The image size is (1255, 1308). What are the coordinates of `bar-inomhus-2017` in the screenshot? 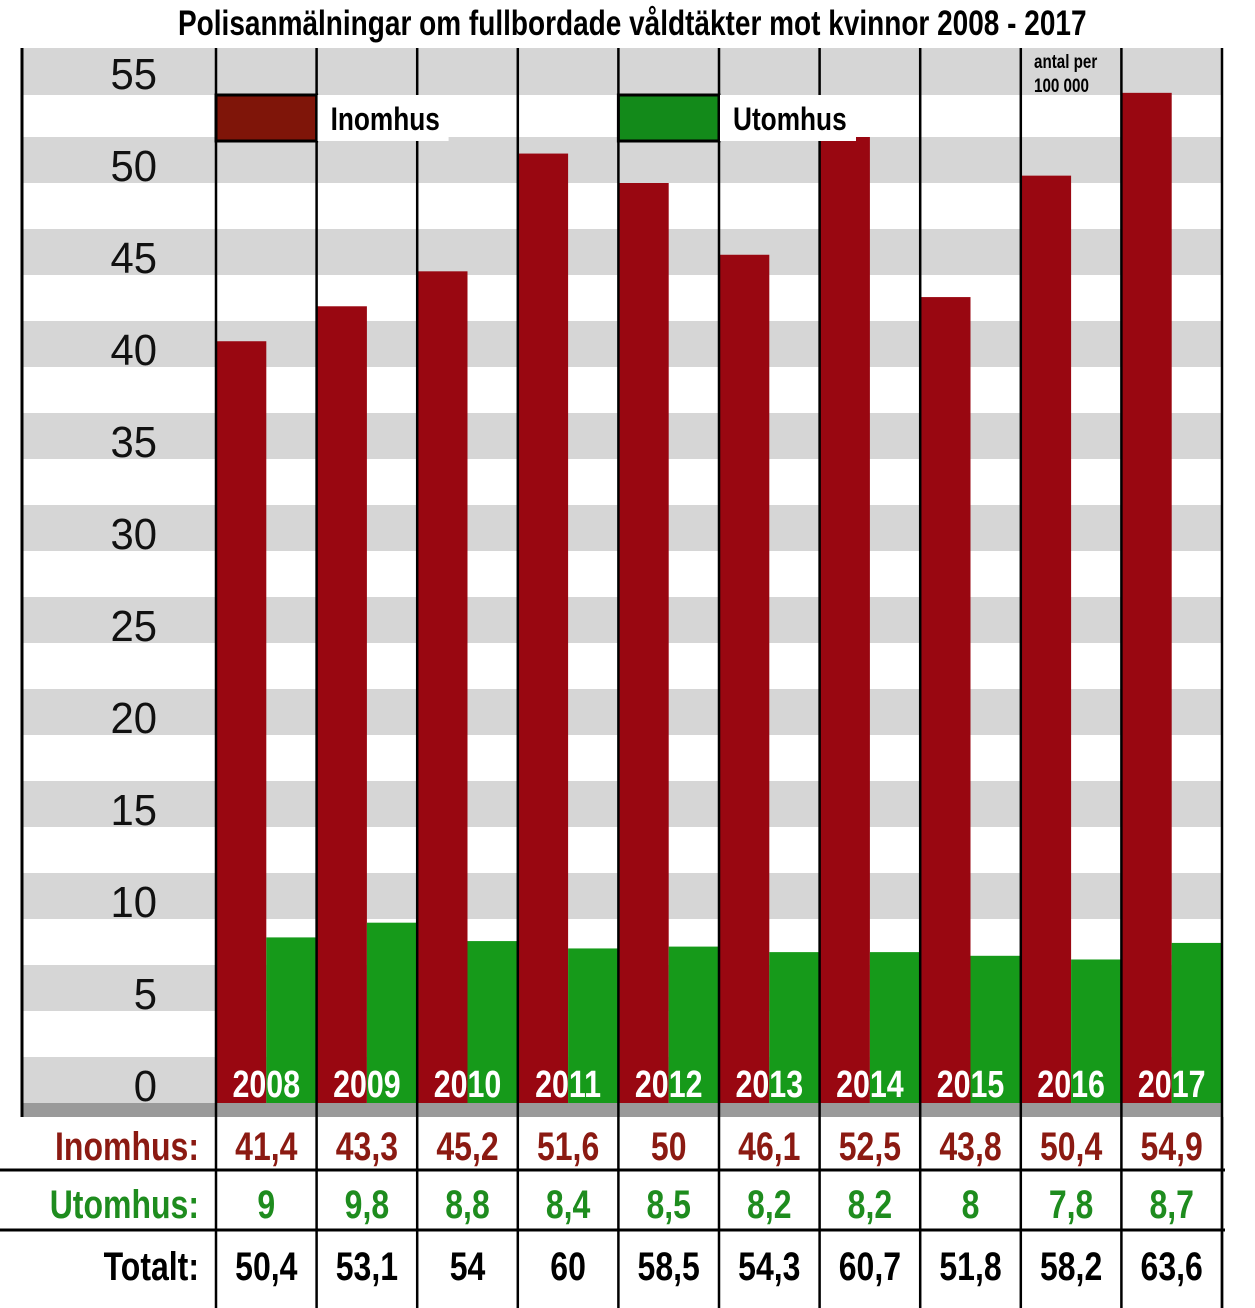 It's located at (1146, 598).